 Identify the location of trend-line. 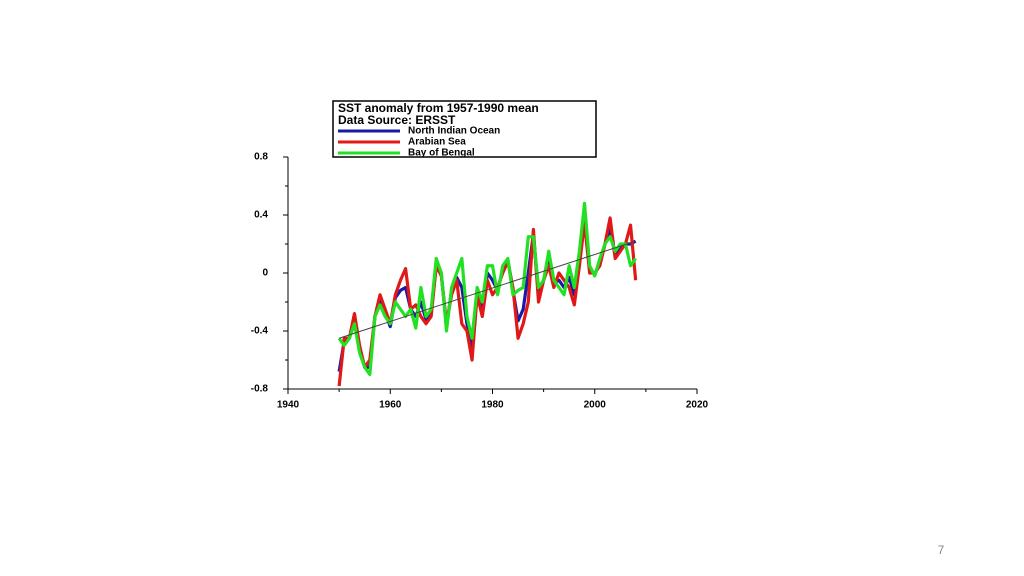
(487, 289).